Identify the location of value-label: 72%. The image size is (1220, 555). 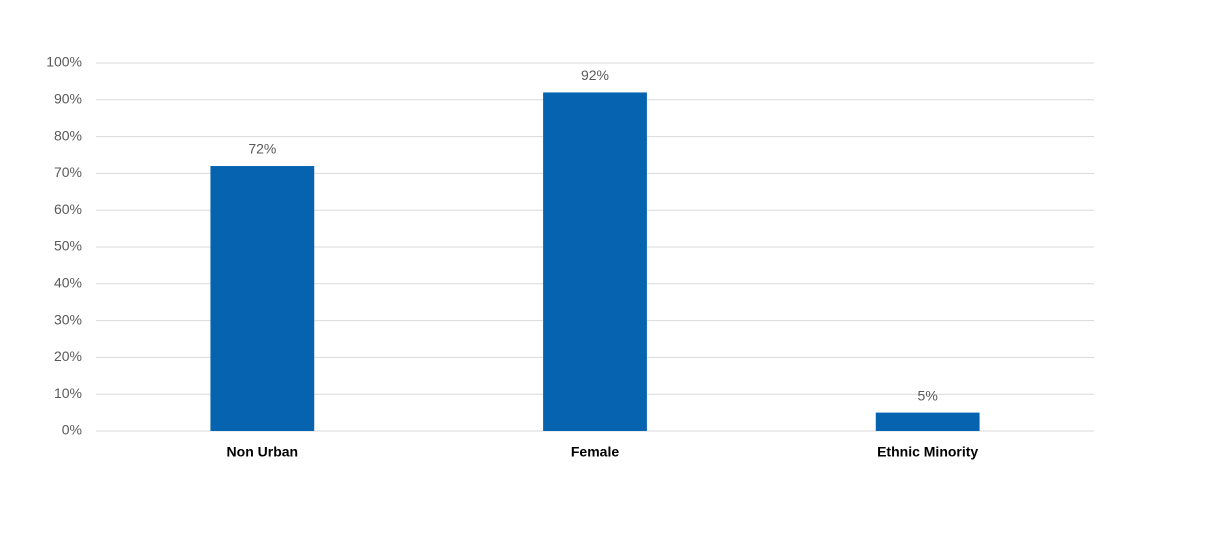
(262, 149).